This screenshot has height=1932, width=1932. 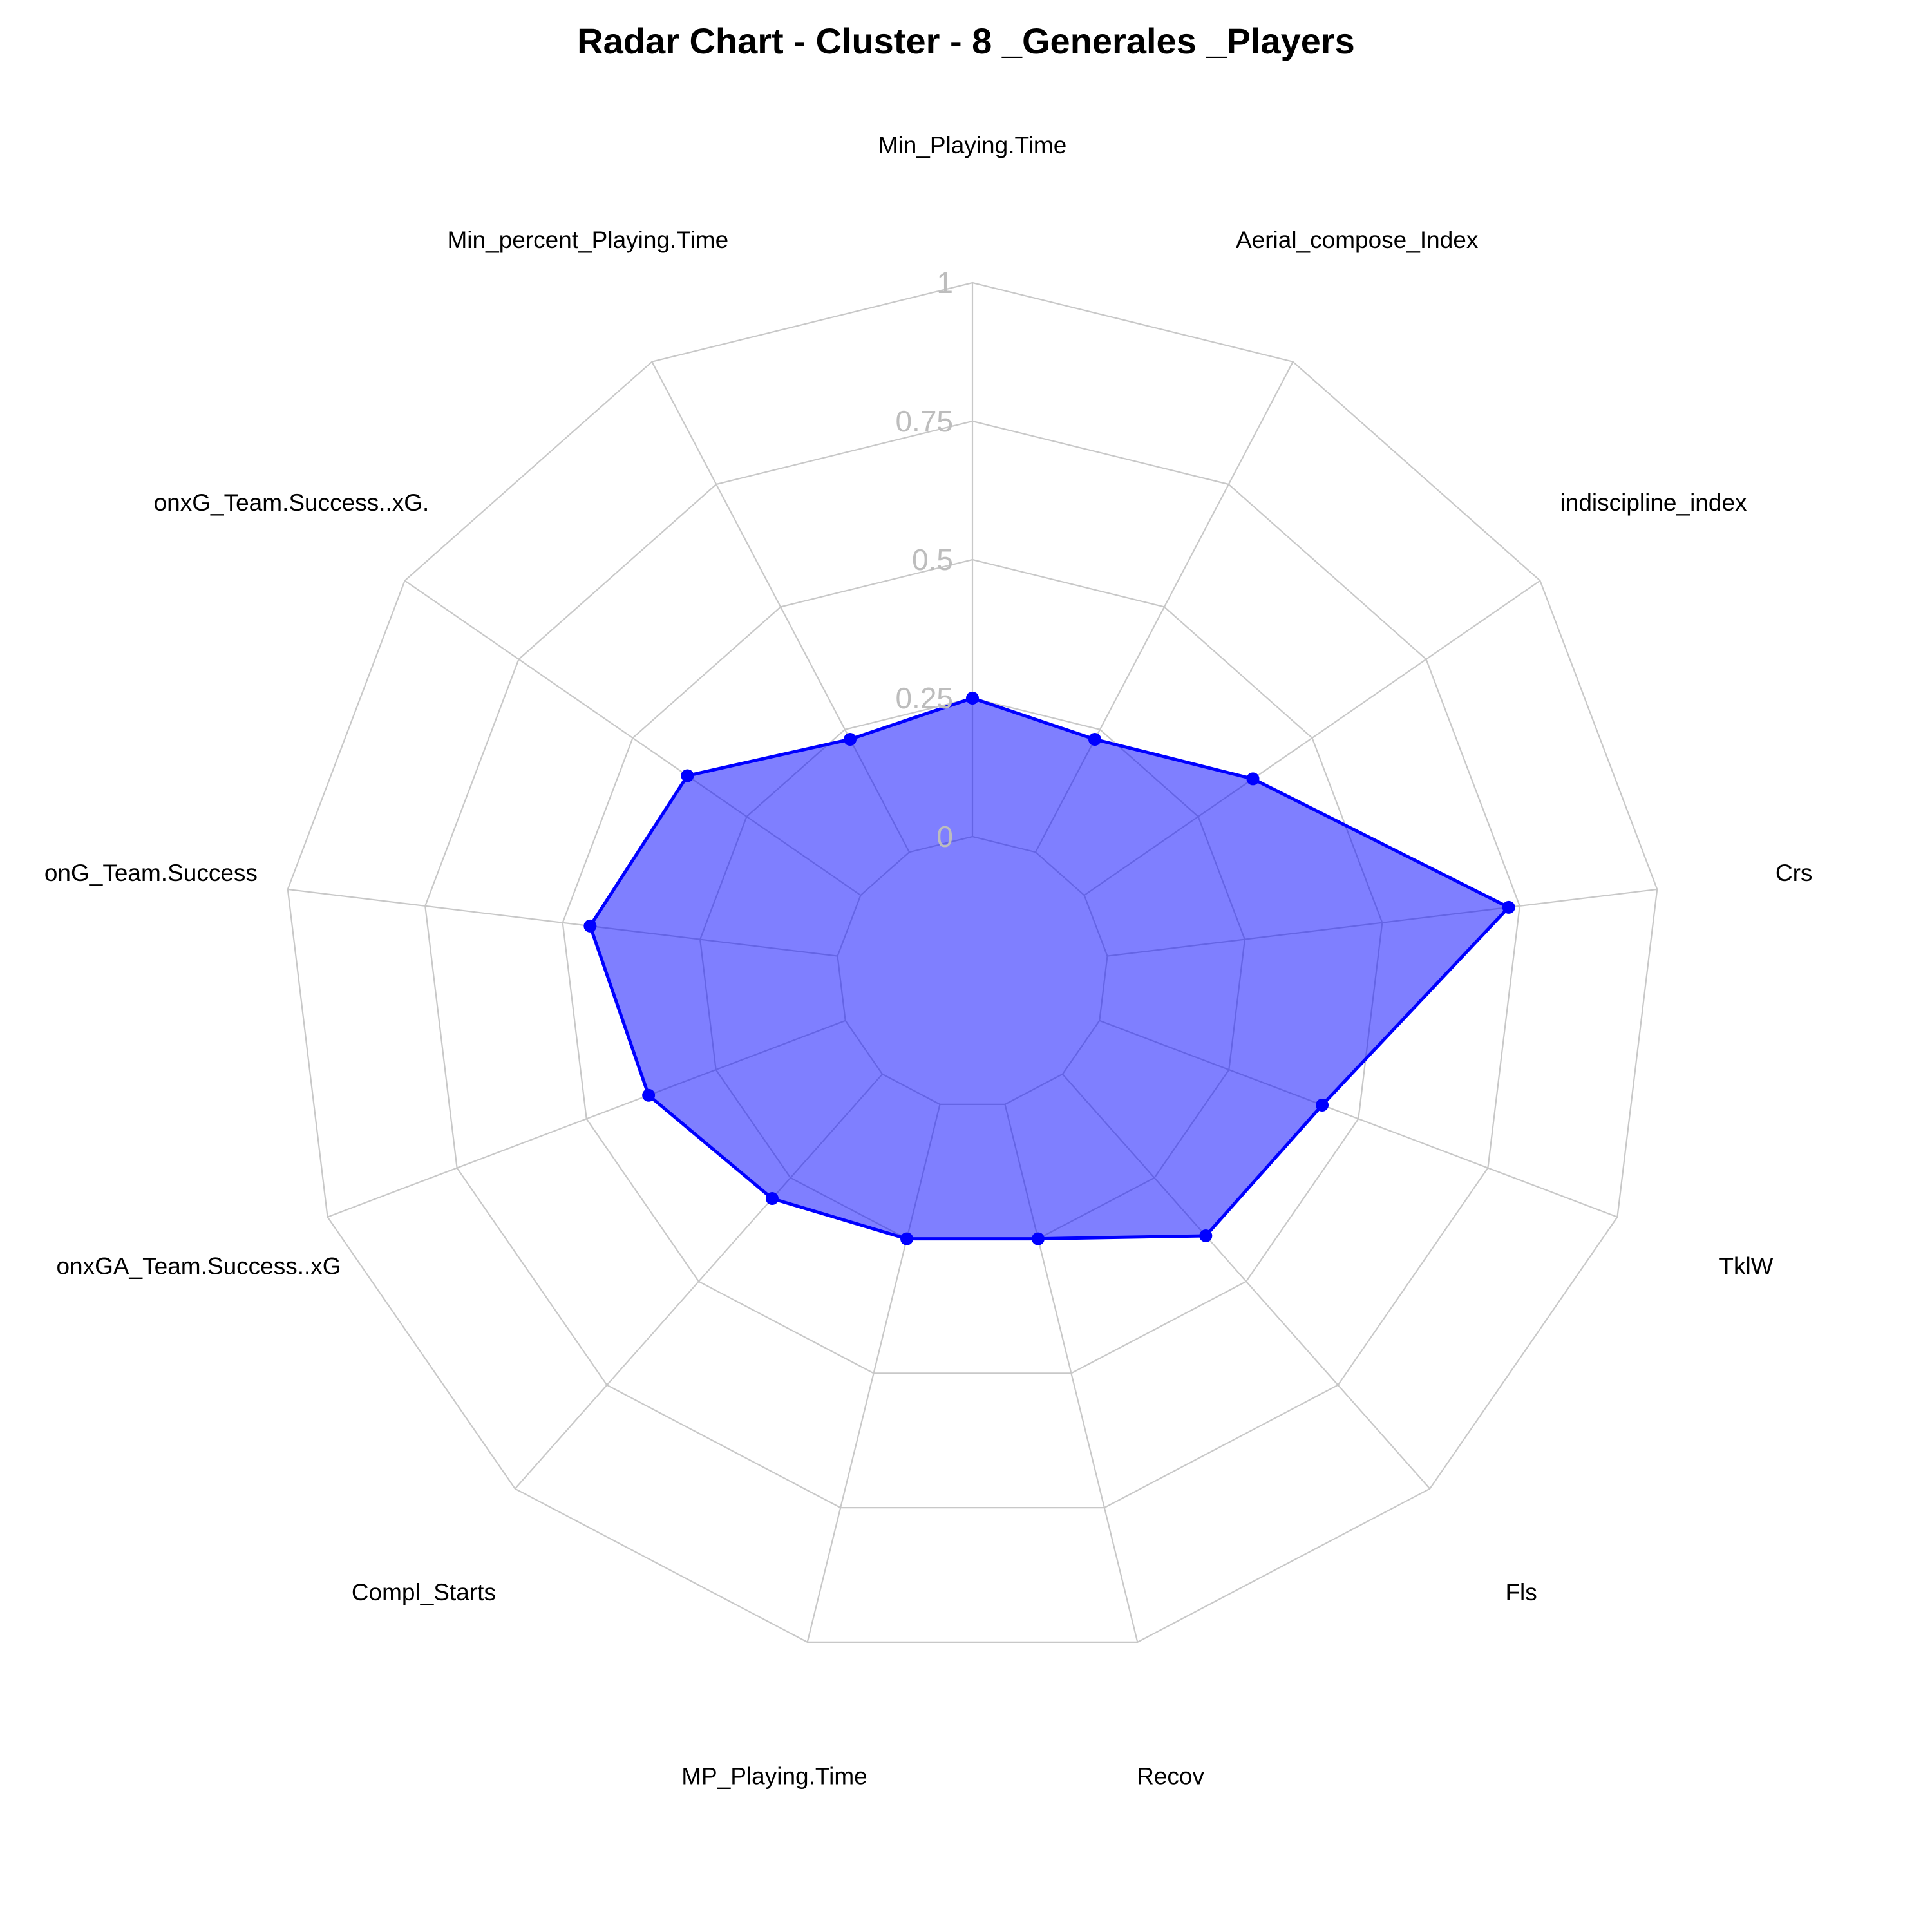 I want to click on axis-label: Min_percent_Playing.Time, so click(x=587, y=240).